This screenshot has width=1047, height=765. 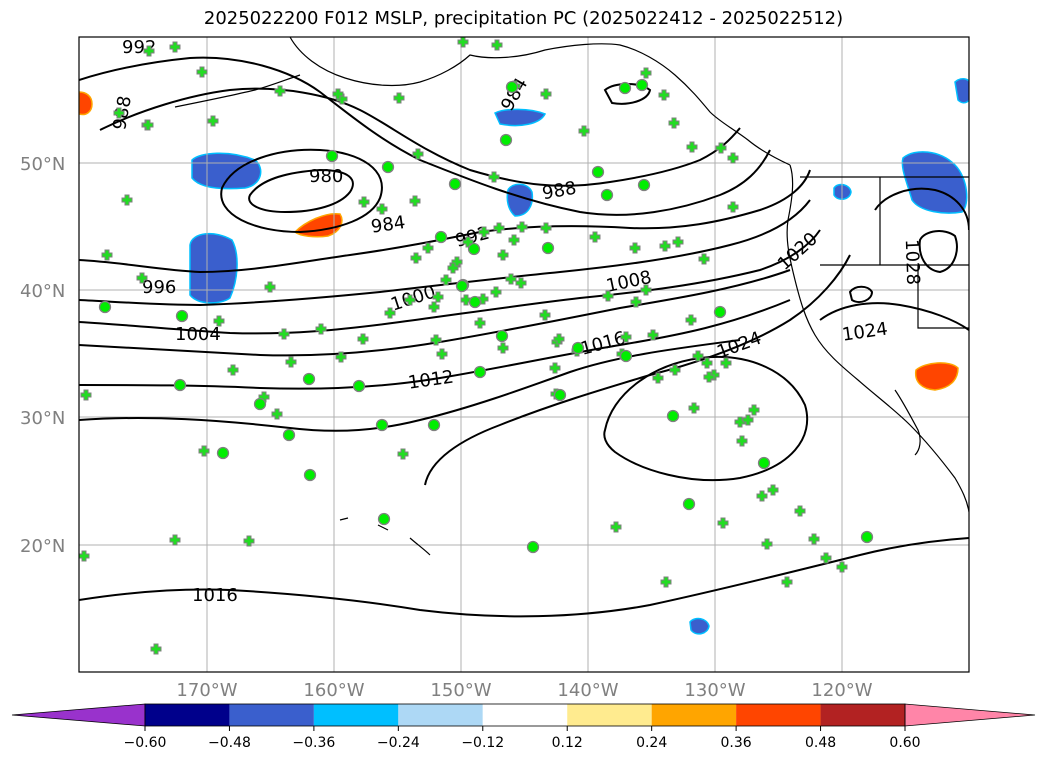 What do you see at coordinates (318, 225) in the screenshot?
I see `precip-positive-region` at bounding box center [318, 225].